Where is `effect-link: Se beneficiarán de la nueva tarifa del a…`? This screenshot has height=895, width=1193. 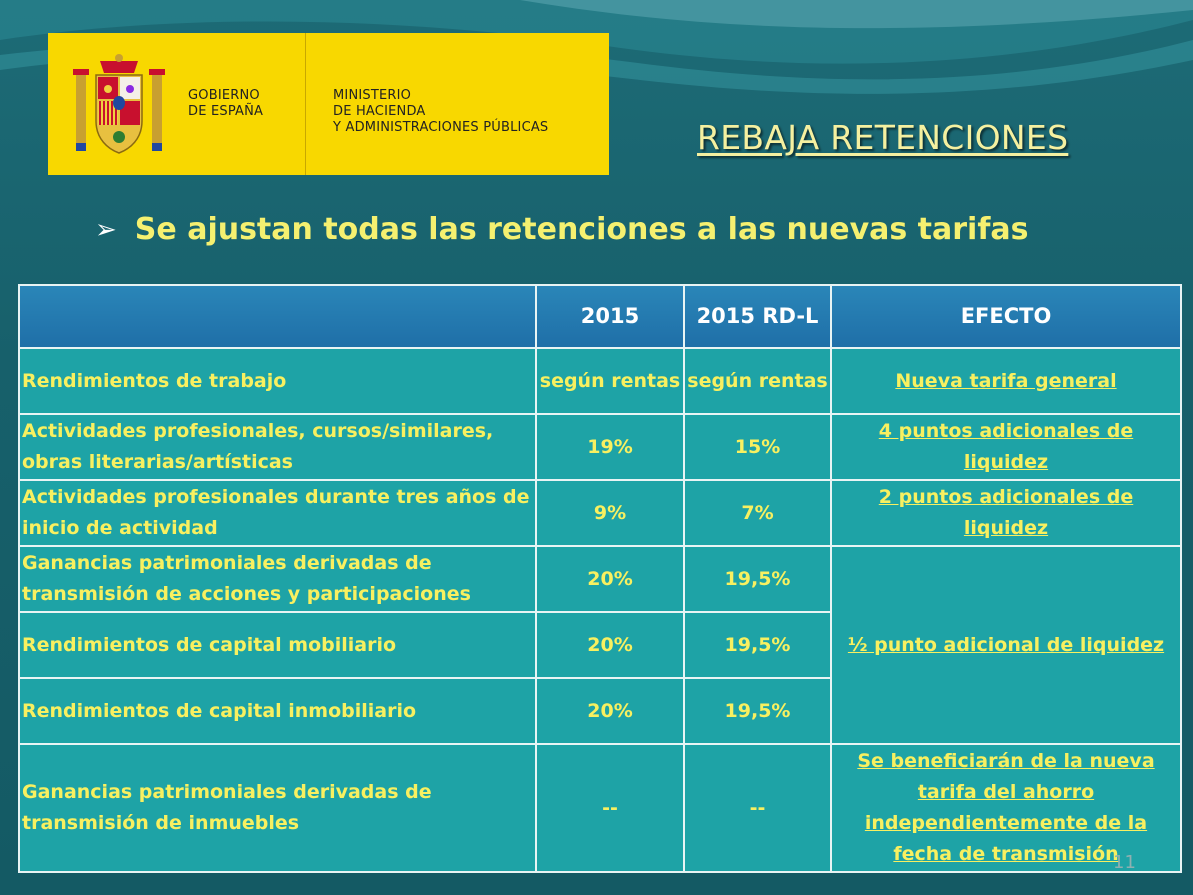
effect-link: Se beneficiarán de la nueva tarifa del a… is located at coordinates (1006, 807).